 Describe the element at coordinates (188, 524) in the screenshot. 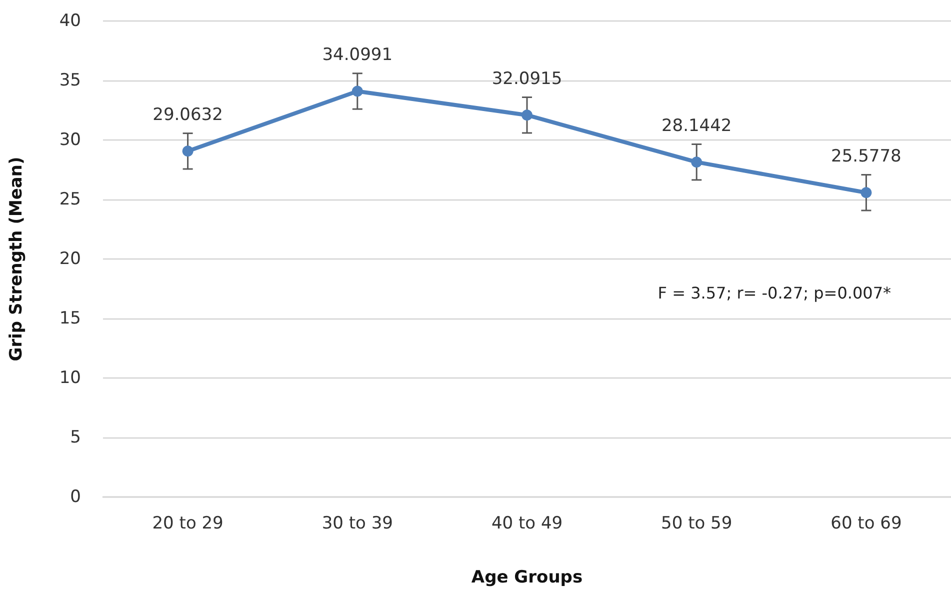

I see `x-tick-label: 20 to 29` at that location.